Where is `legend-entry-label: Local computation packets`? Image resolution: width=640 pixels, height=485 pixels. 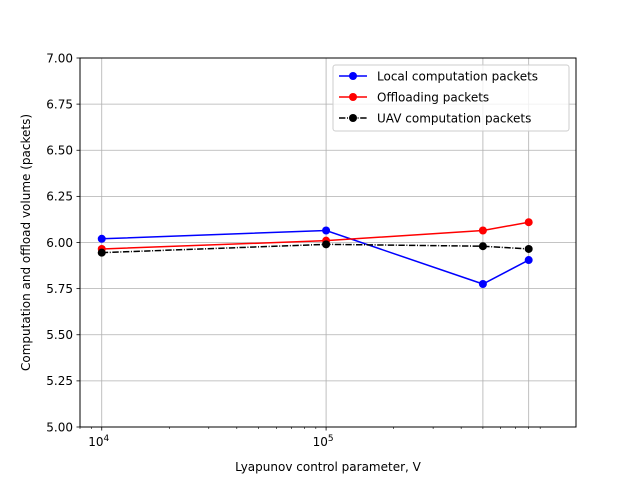 legend-entry-label: Local computation packets is located at coordinates (457, 76).